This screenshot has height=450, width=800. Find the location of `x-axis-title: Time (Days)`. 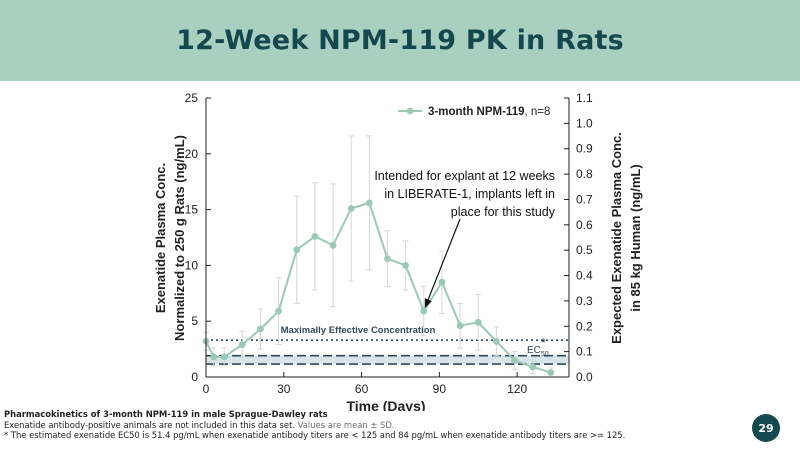

x-axis-title: Time (Days) is located at coordinates (385, 404).